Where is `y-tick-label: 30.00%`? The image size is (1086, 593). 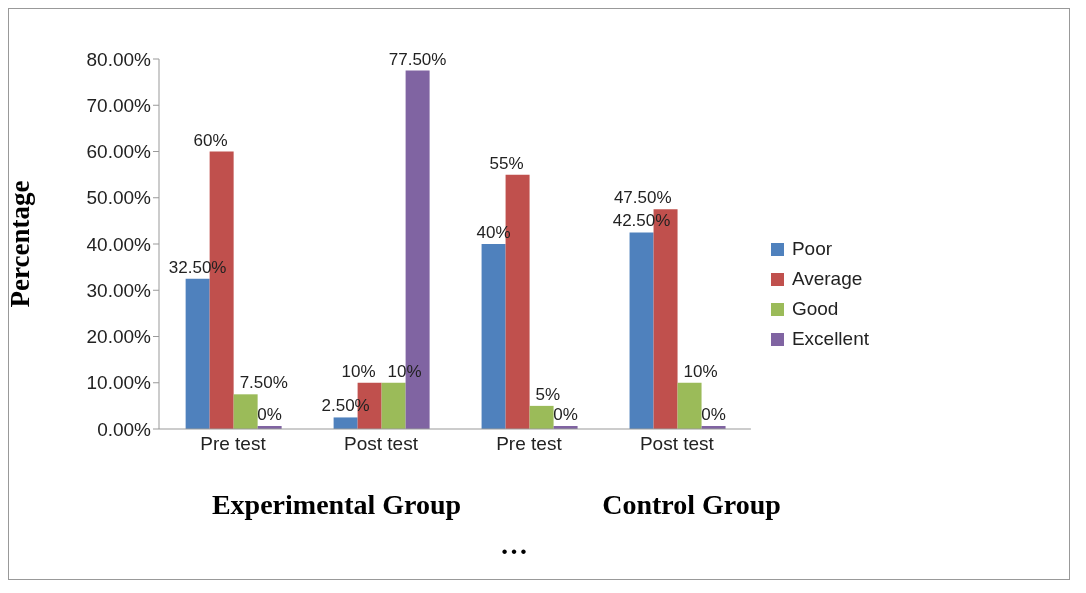
y-tick-label: 30.00% is located at coordinates (119, 290).